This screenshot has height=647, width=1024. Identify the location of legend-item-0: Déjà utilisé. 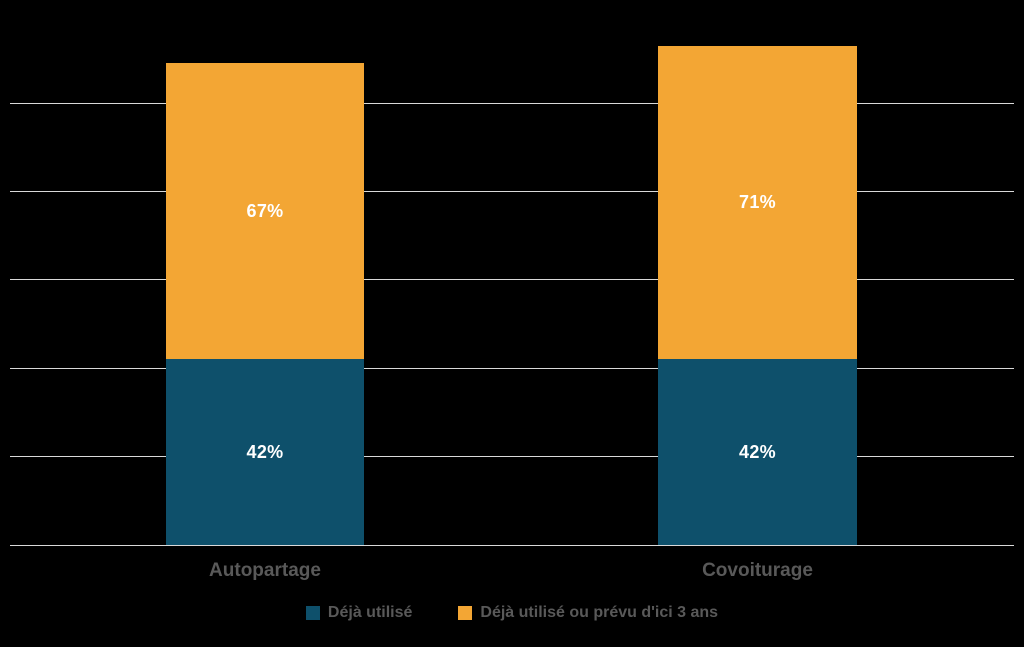
(359, 613).